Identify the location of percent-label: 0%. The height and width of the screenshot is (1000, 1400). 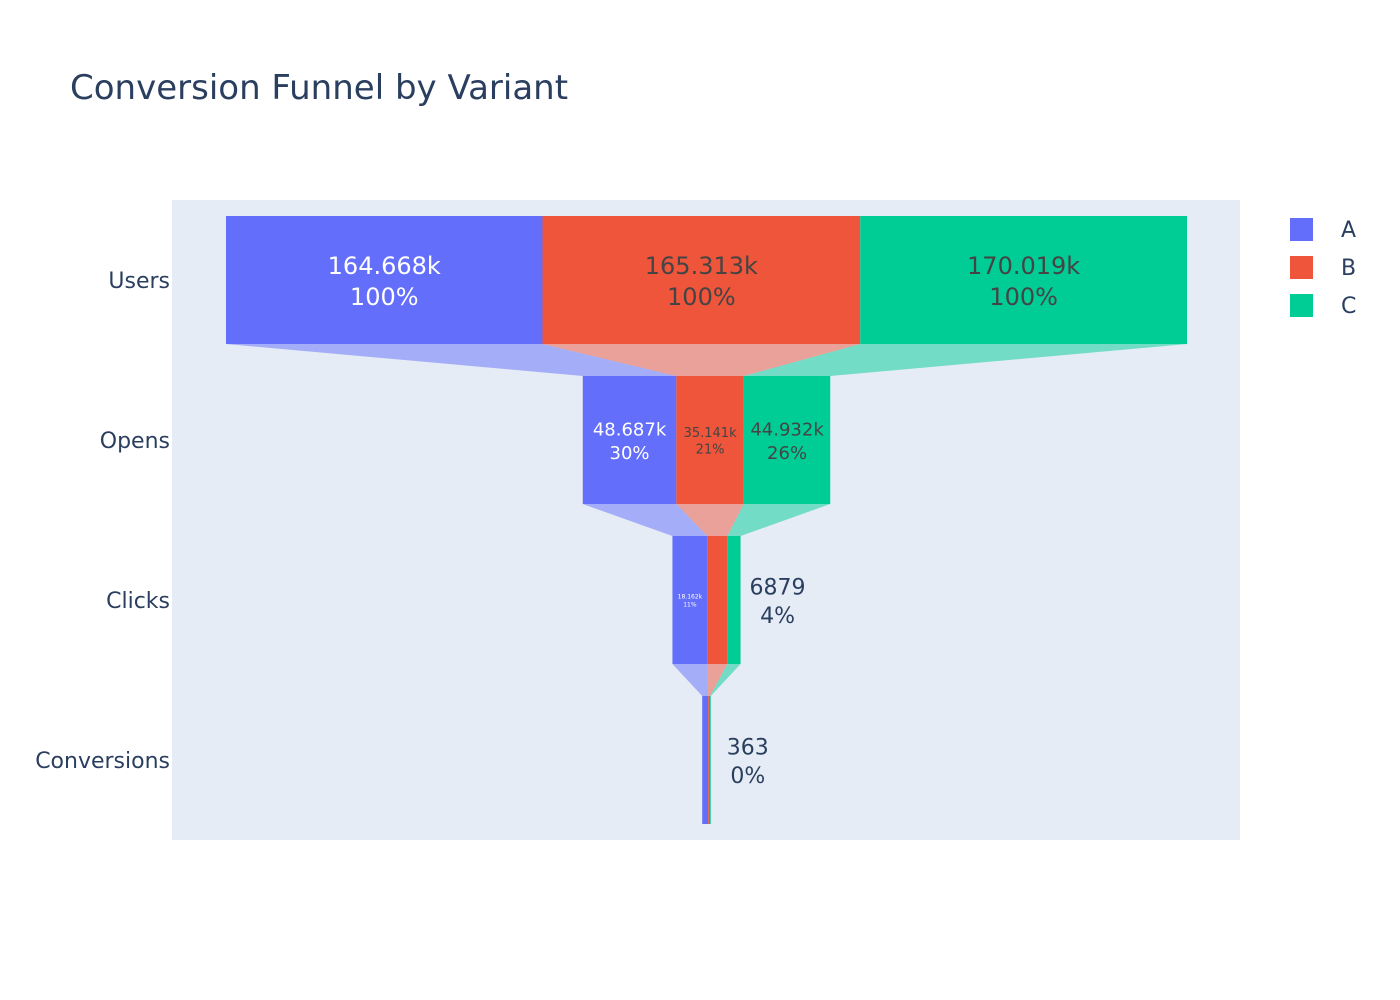
(747, 776).